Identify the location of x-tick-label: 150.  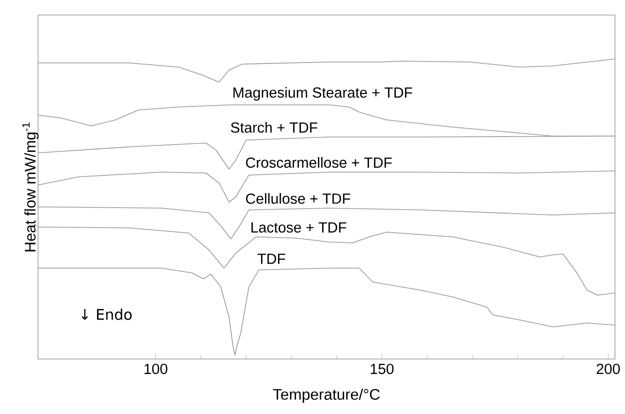
(382, 369).